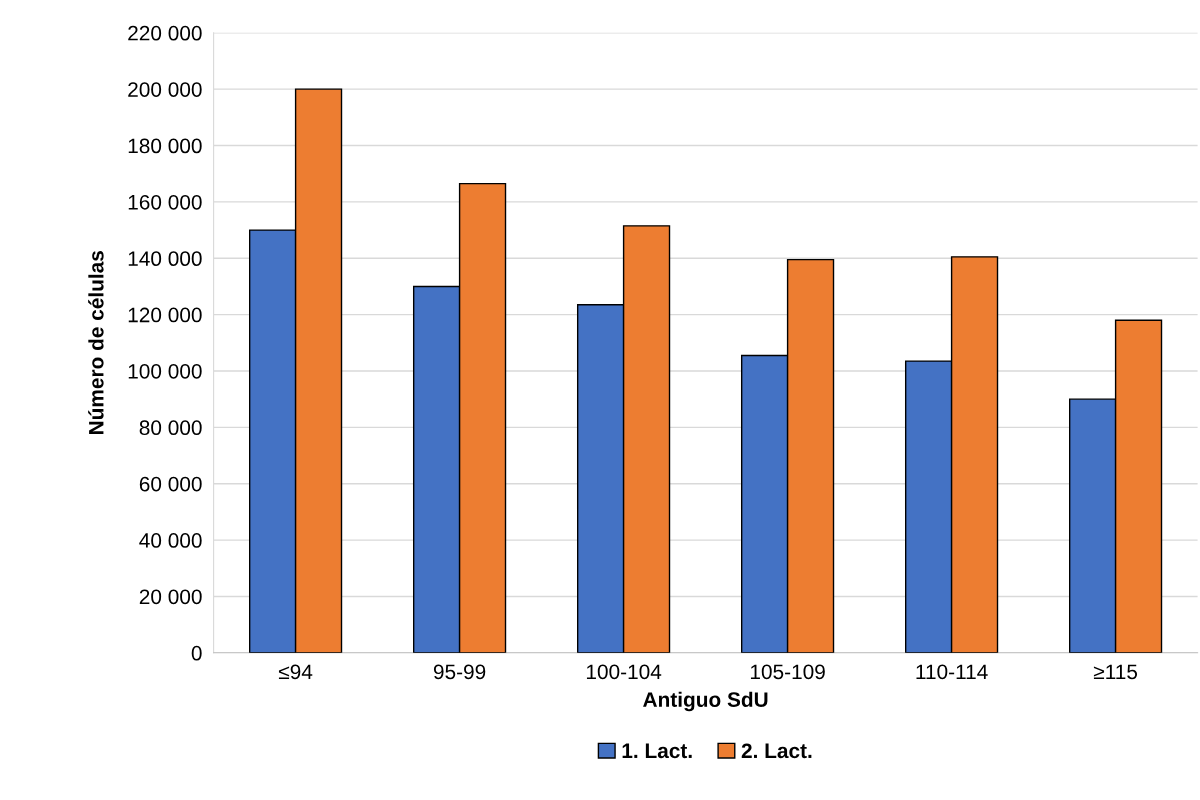  I want to click on x-tick-label: 105-109, so click(787, 672).